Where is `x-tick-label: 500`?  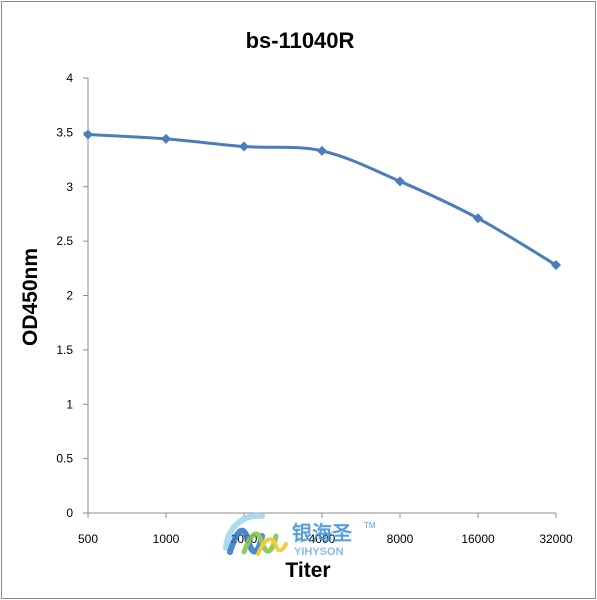 x-tick-label: 500 is located at coordinates (88, 539).